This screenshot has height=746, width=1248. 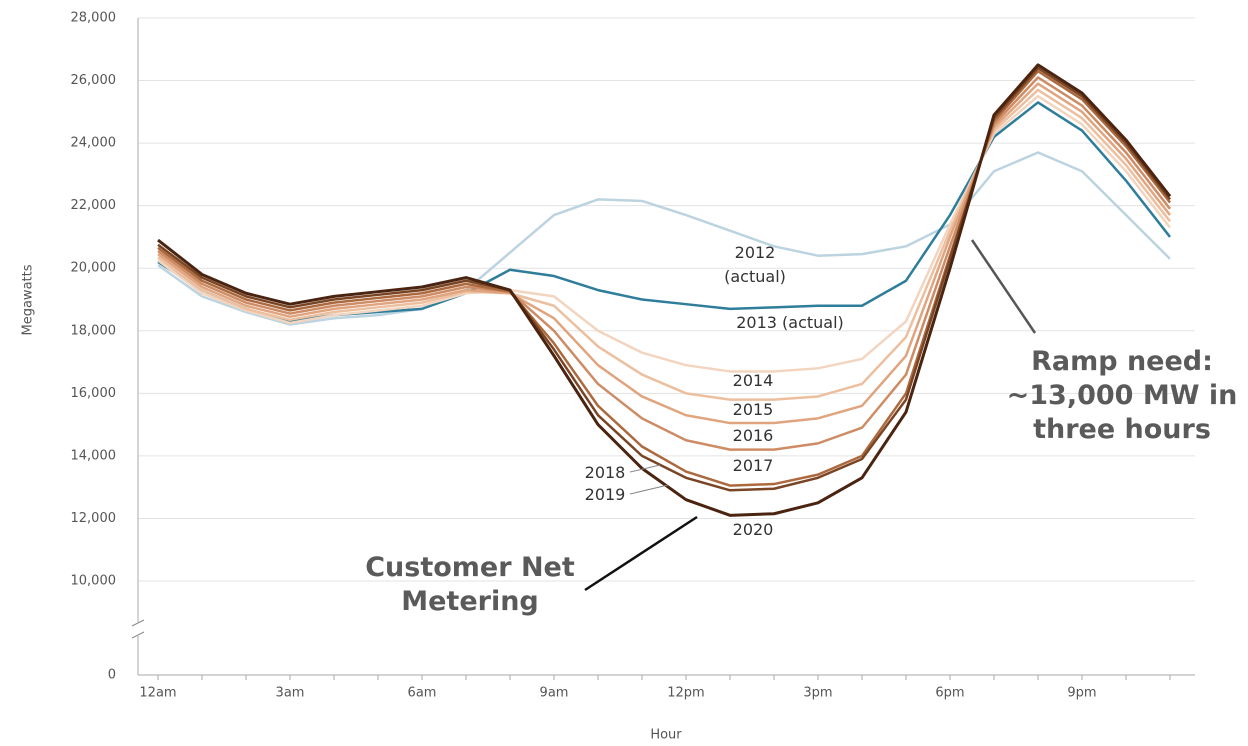 What do you see at coordinates (817, 693) in the screenshot?
I see `x-tick-label: 3pm` at bounding box center [817, 693].